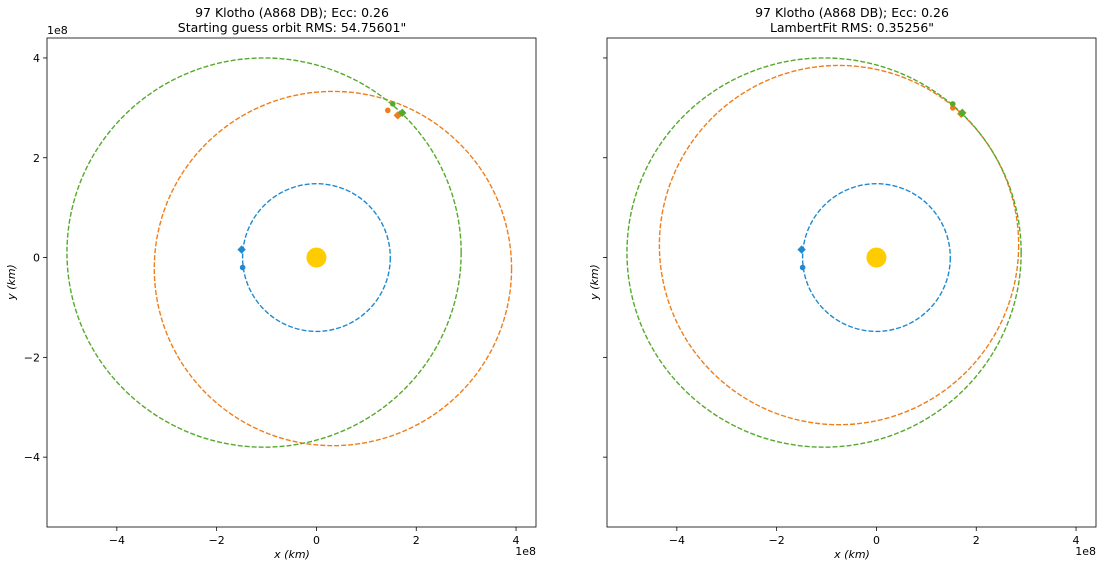 The height and width of the screenshot is (568, 1103). I want to click on left-sun-marker, so click(316, 257).